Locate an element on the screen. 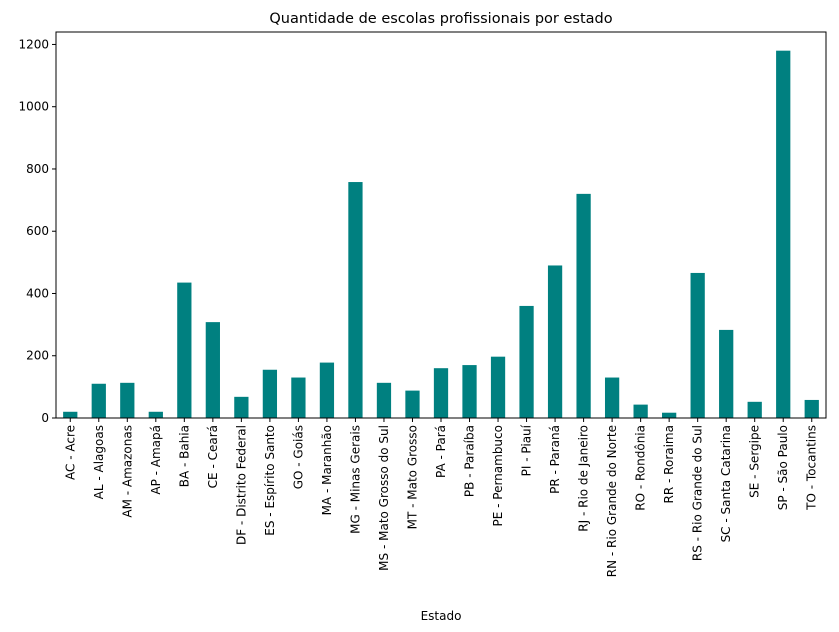  x-tick-label: AL - Alagoas is located at coordinates (99, 462).